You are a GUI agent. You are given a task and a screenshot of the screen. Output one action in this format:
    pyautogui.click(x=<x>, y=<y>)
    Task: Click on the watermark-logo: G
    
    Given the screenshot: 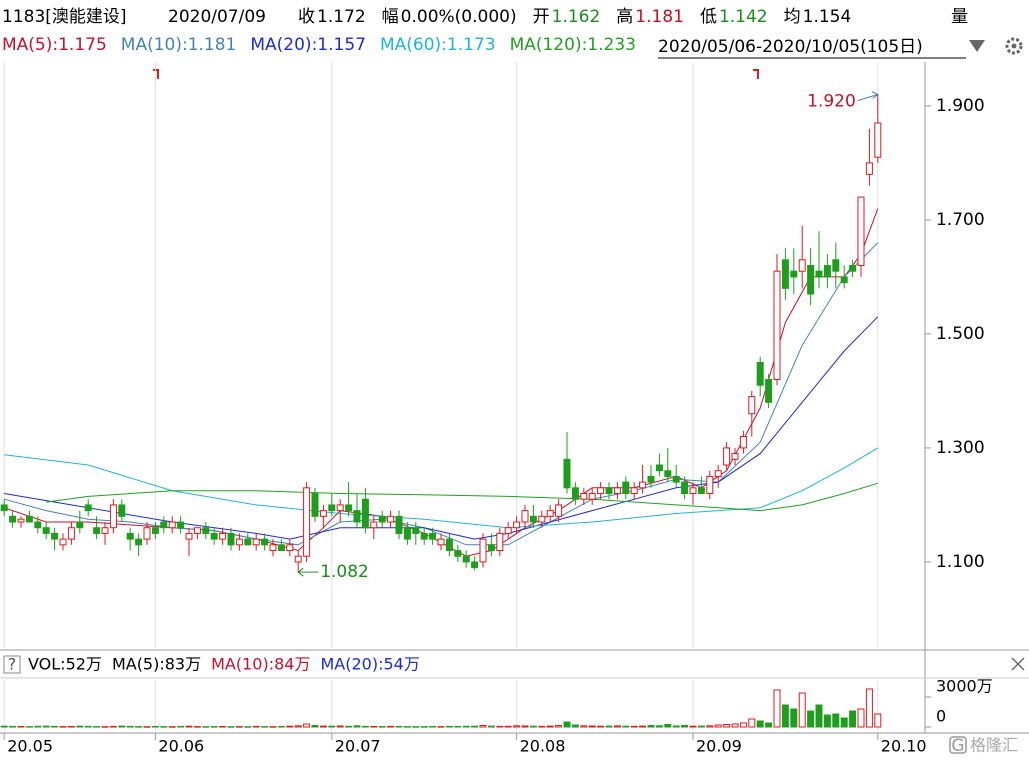 What is the action you would take?
    pyautogui.click(x=958, y=746)
    